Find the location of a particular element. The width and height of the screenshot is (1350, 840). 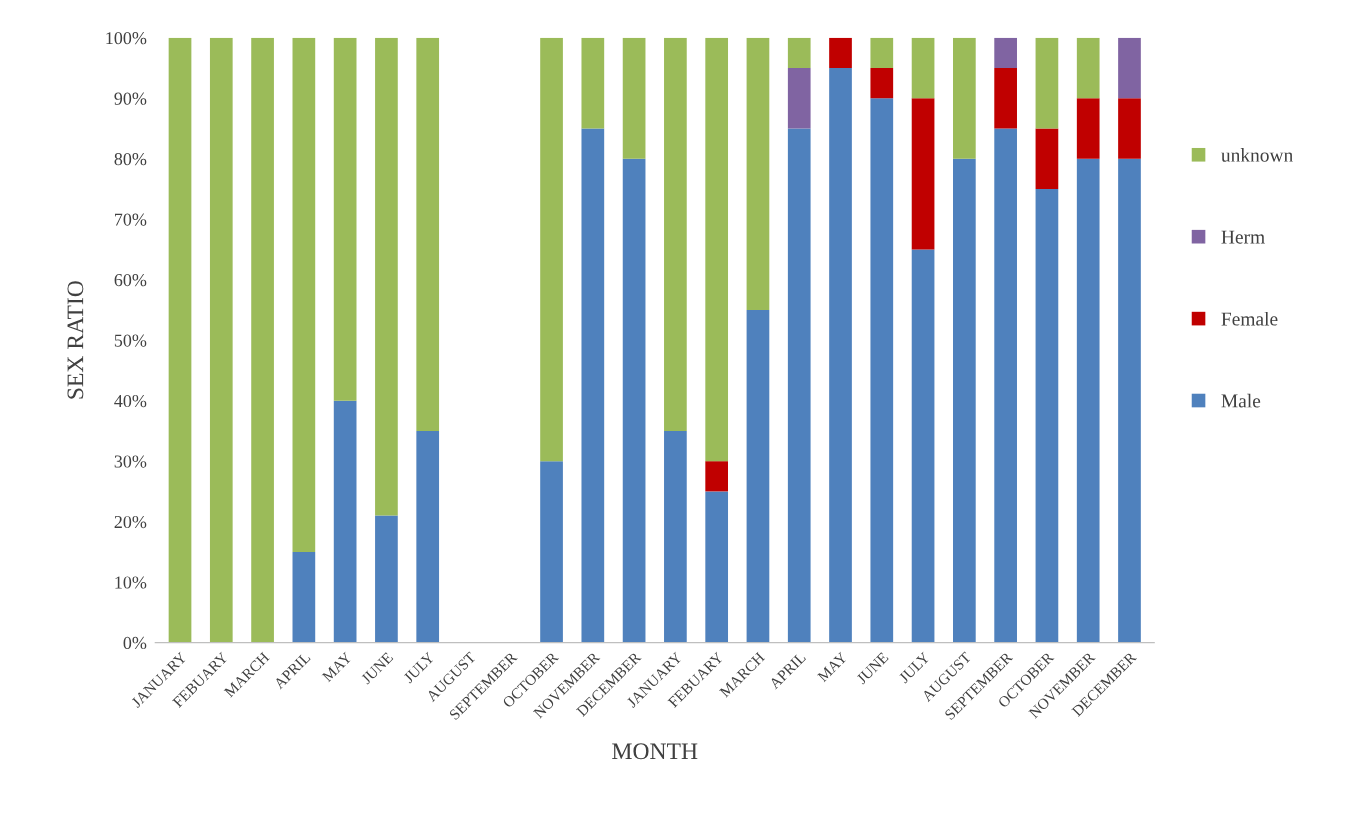

y-tick-label: 100% is located at coordinates (126, 38).